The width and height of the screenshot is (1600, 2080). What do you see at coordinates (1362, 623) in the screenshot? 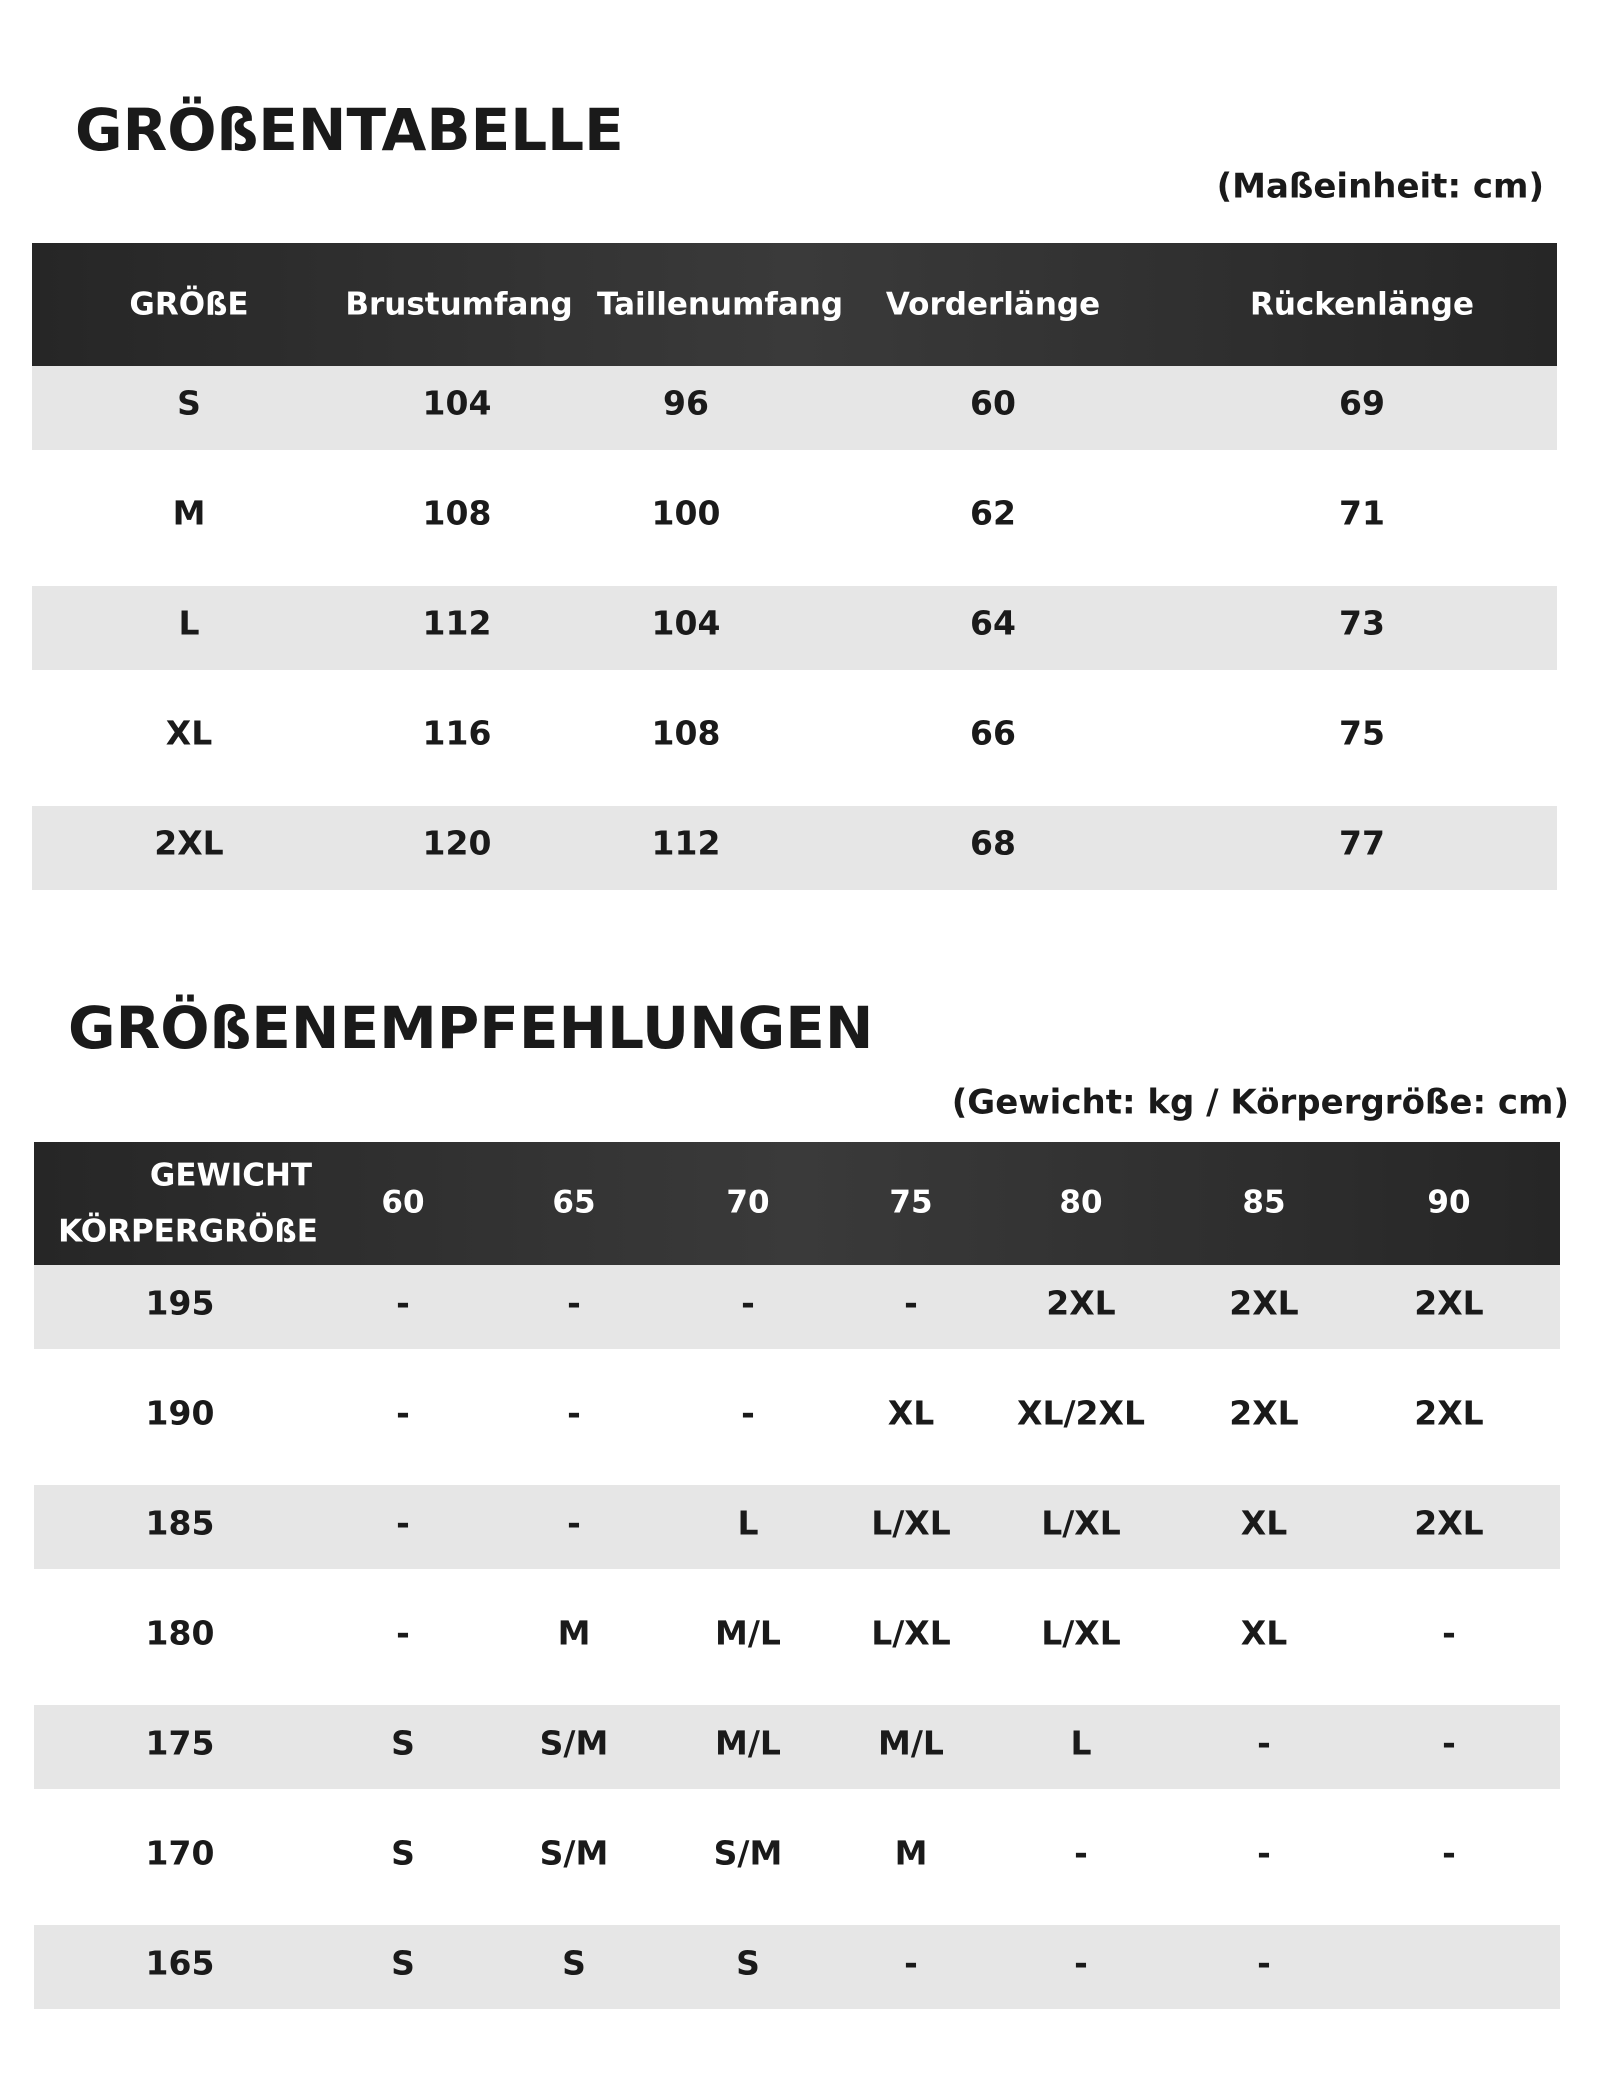
I see `cell: 73` at bounding box center [1362, 623].